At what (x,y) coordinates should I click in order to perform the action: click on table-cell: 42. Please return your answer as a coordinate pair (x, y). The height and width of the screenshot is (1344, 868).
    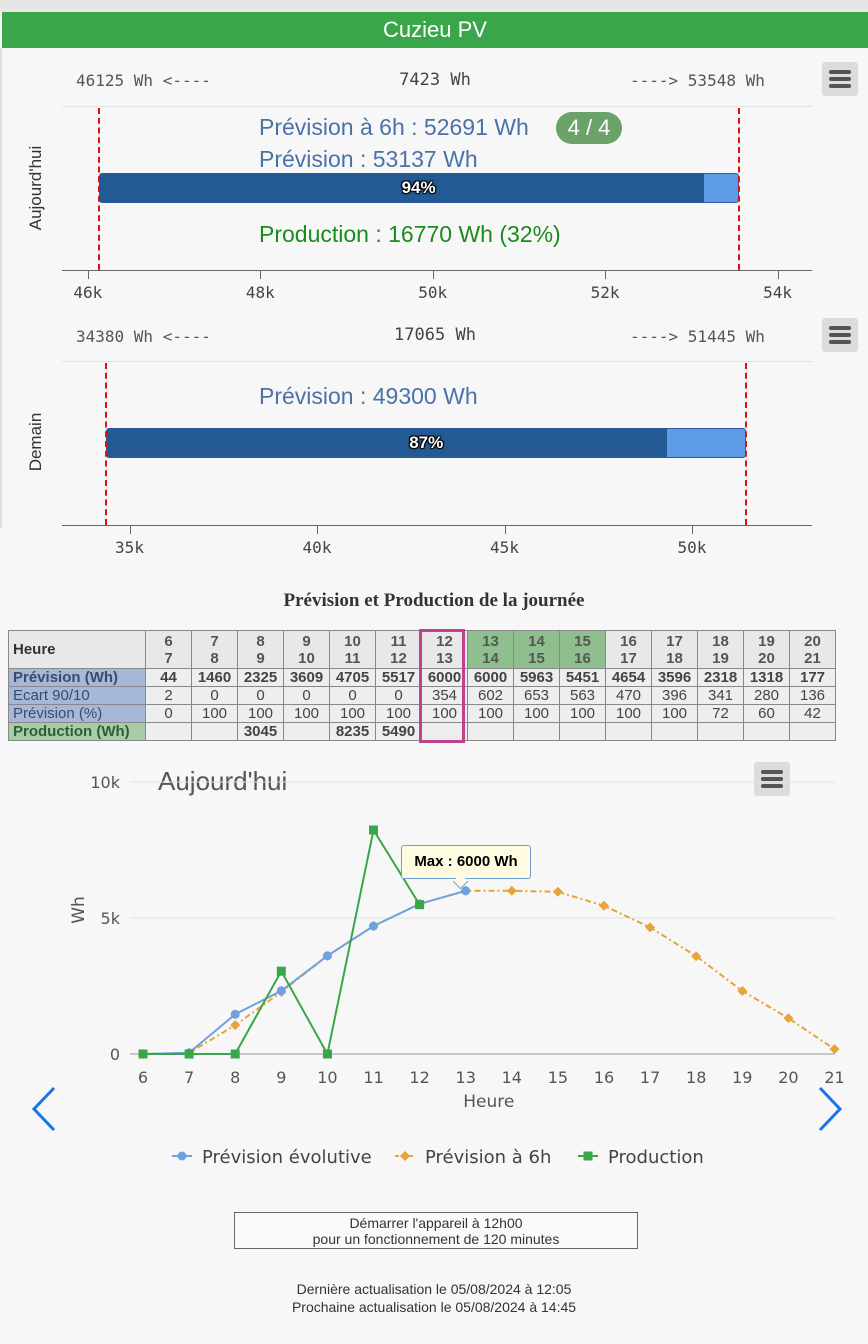
    Looking at the image, I should click on (812, 713).